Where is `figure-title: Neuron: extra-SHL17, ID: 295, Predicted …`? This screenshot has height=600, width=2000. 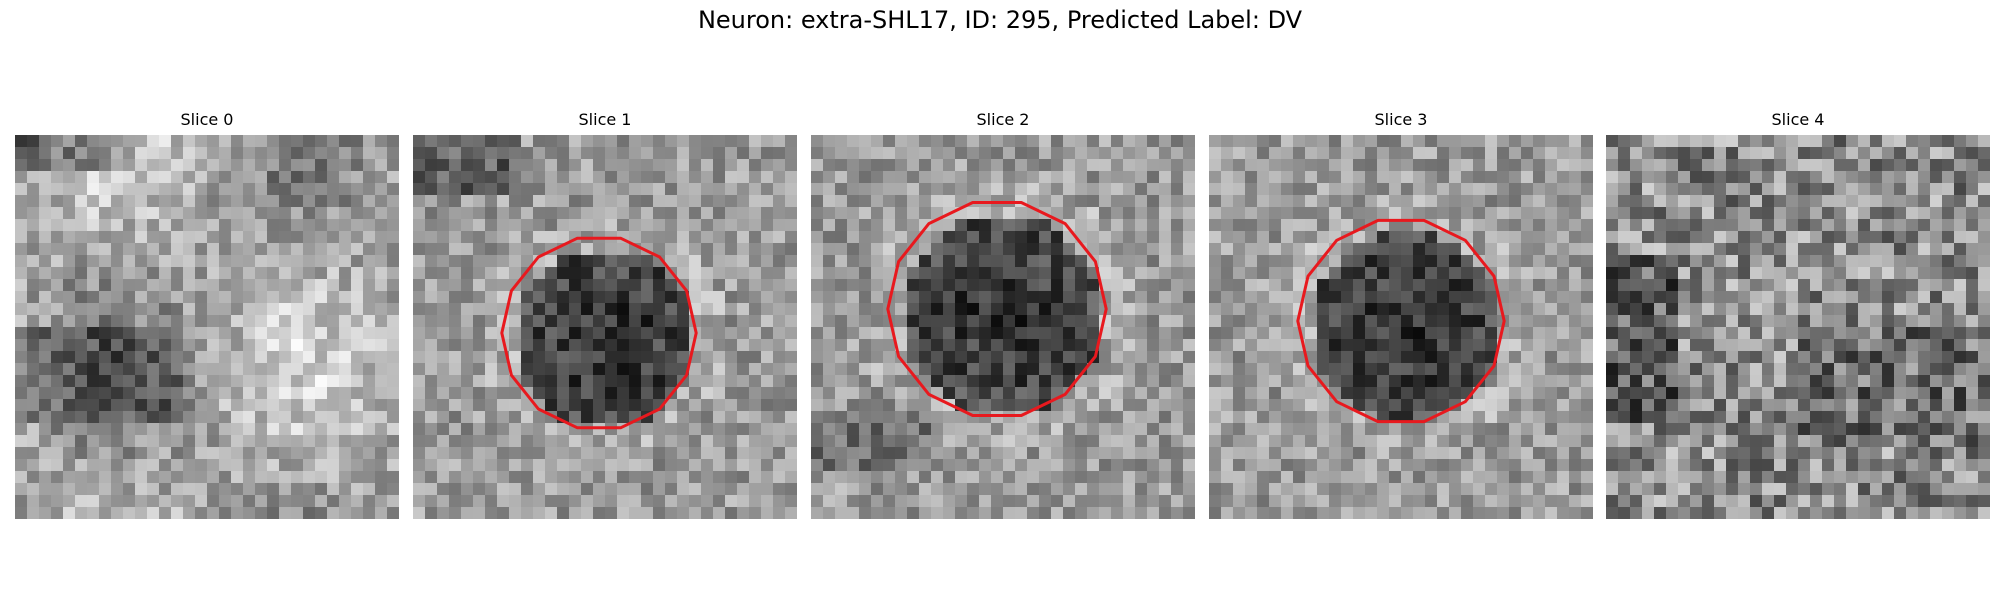
figure-title: Neuron: extra-SHL17, ID: 295, Predicted … is located at coordinates (1000, 20).